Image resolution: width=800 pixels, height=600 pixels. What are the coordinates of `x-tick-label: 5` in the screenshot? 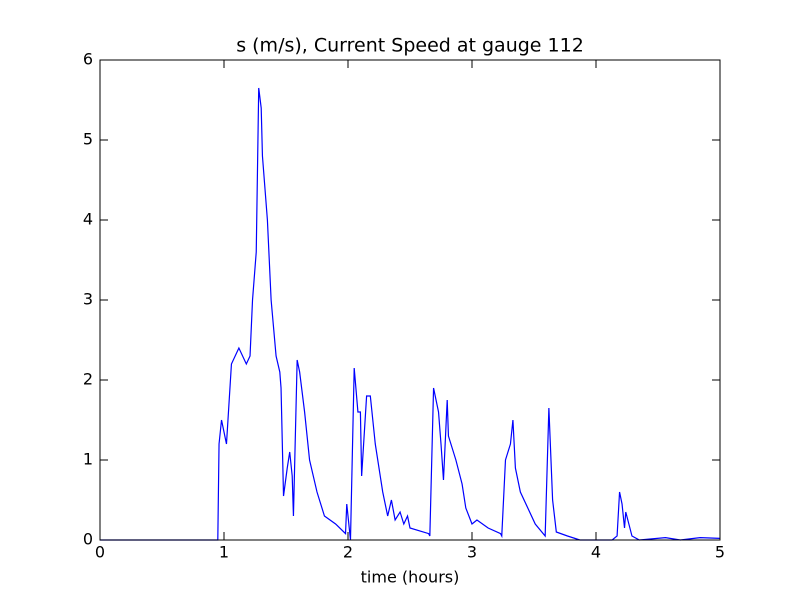 It's located at (720, 552).